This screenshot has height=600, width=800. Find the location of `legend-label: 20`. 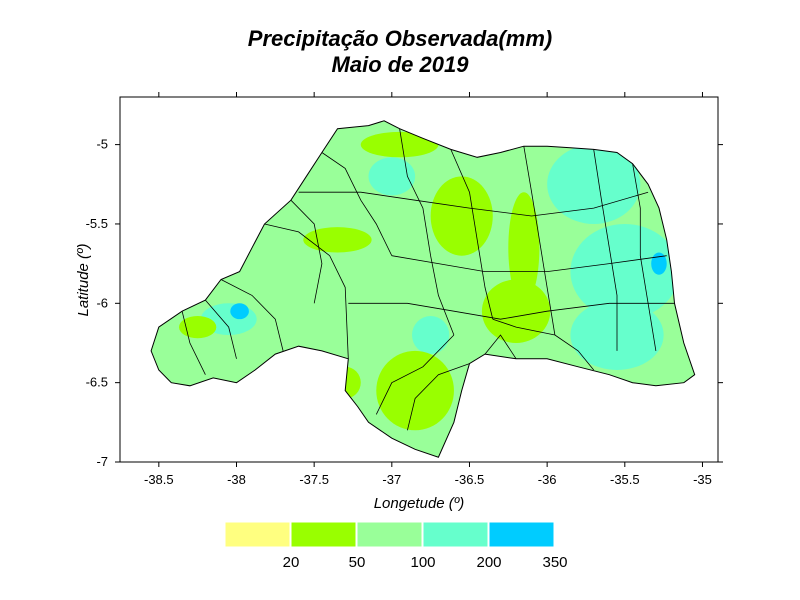

legend-label: 20 is located at coordinates (291, 562).